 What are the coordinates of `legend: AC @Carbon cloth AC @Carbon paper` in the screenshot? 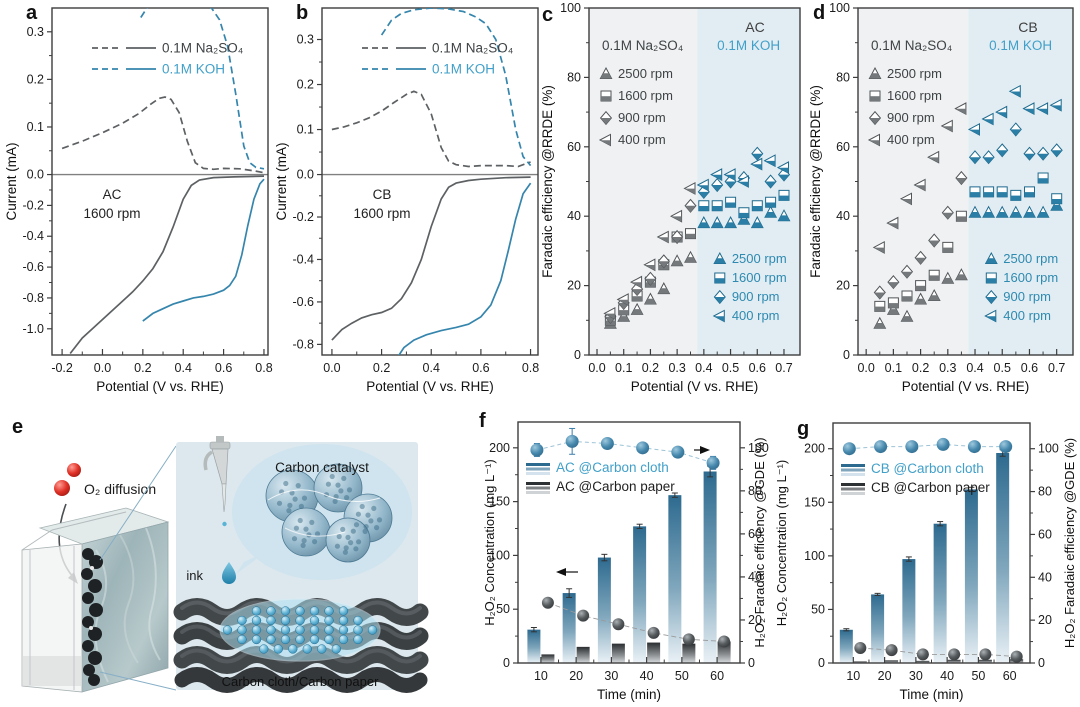 It's located at (600, 477).